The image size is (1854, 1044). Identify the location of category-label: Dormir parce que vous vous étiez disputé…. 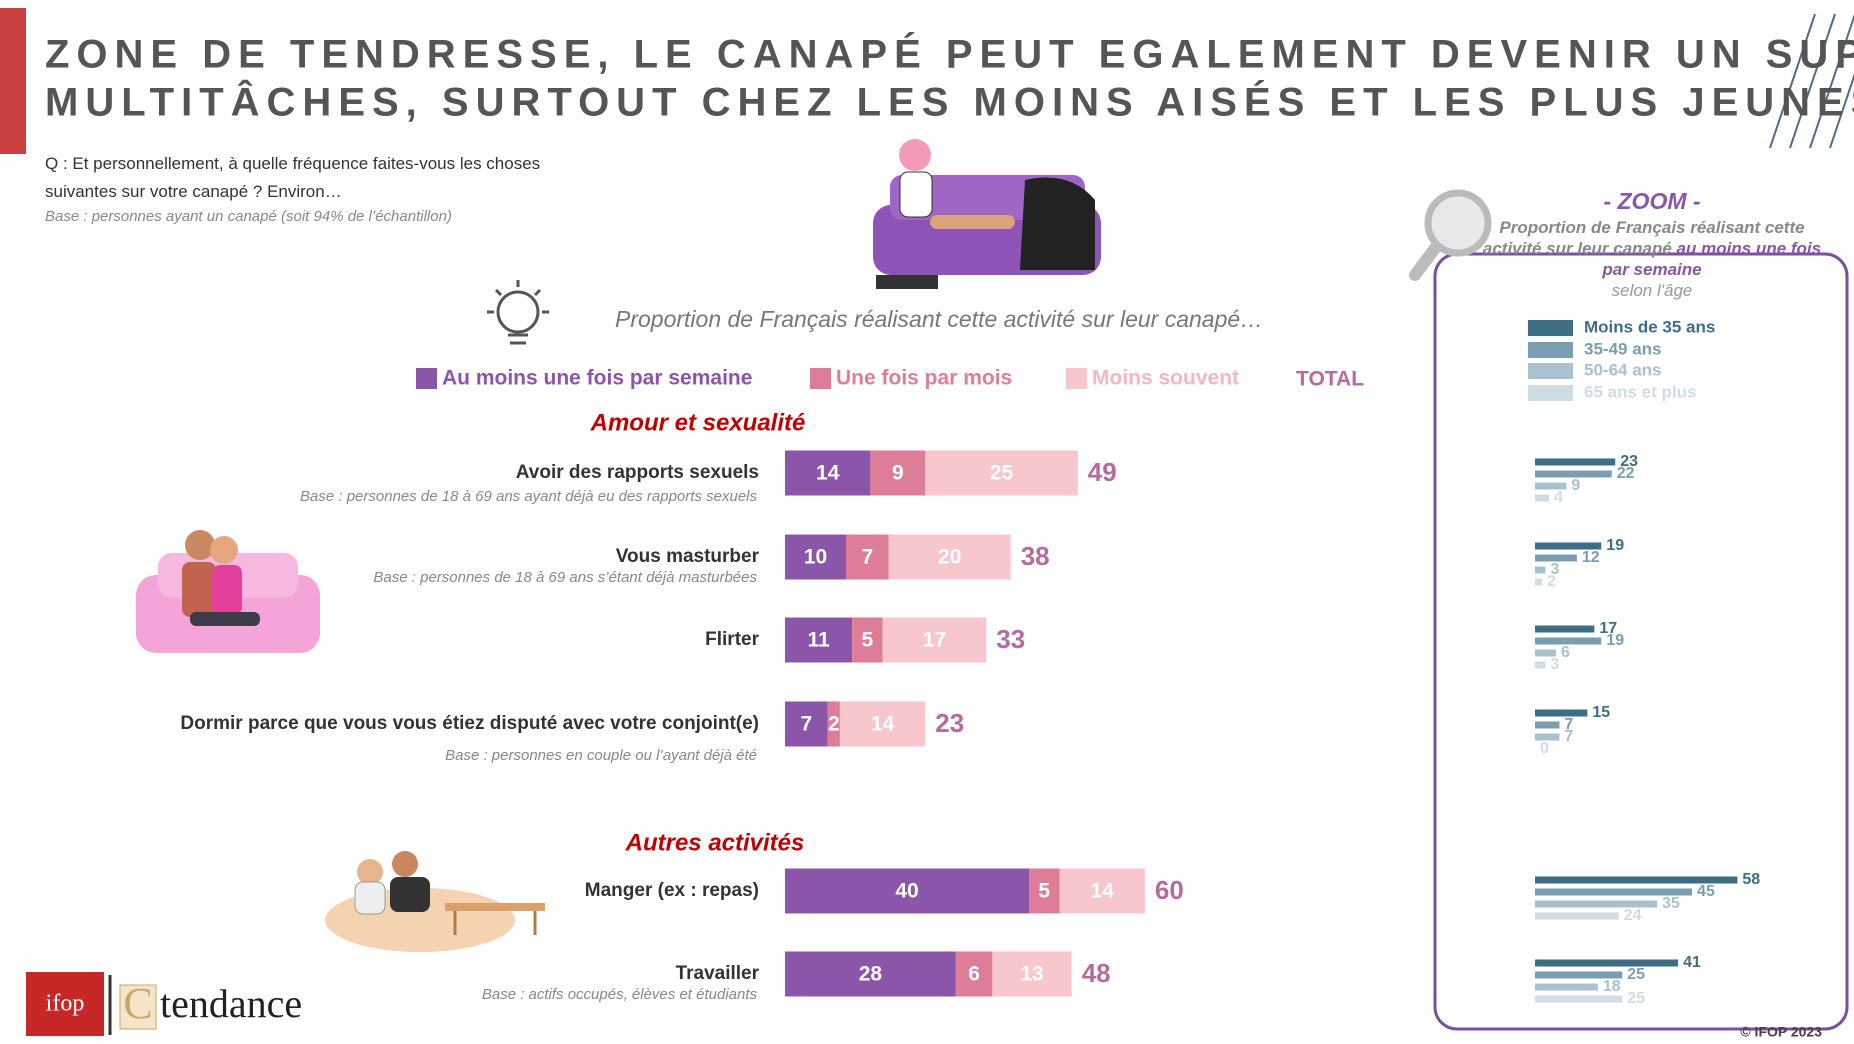
(469, 723).